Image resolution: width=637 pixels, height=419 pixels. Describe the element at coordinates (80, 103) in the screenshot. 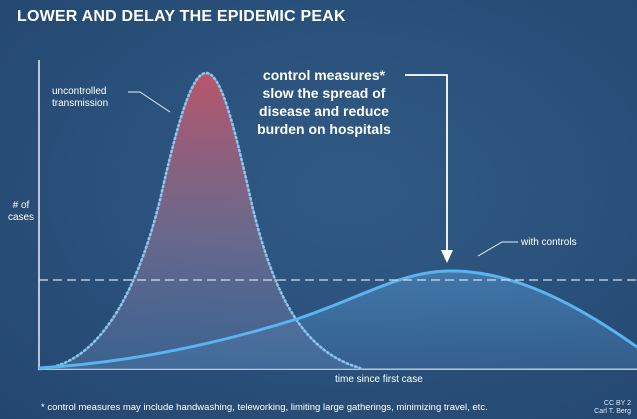

I see `uncontrolled-label-line2: transmission` at that location.